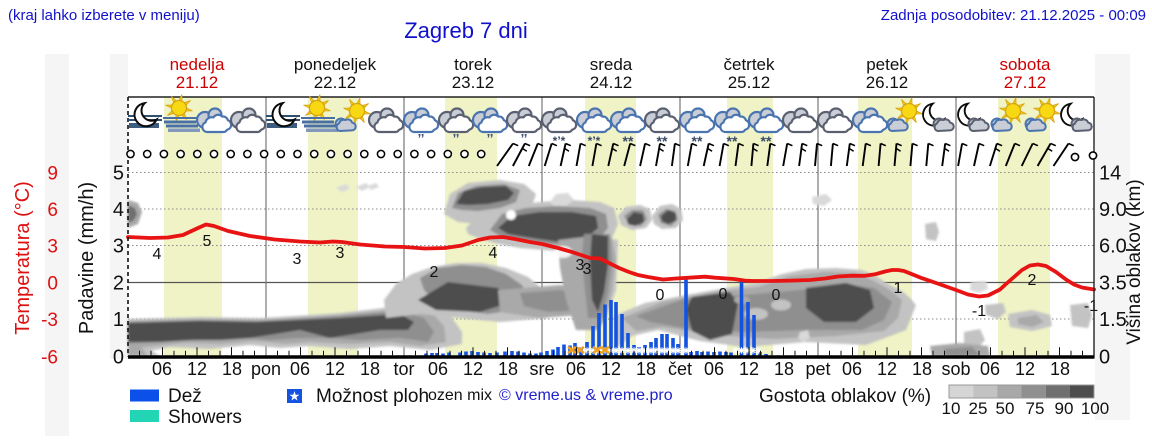  What do you see at coordinates (473, 64) in the screenshot?
I see `svg-text: torek` at bounding box center [473, 64].